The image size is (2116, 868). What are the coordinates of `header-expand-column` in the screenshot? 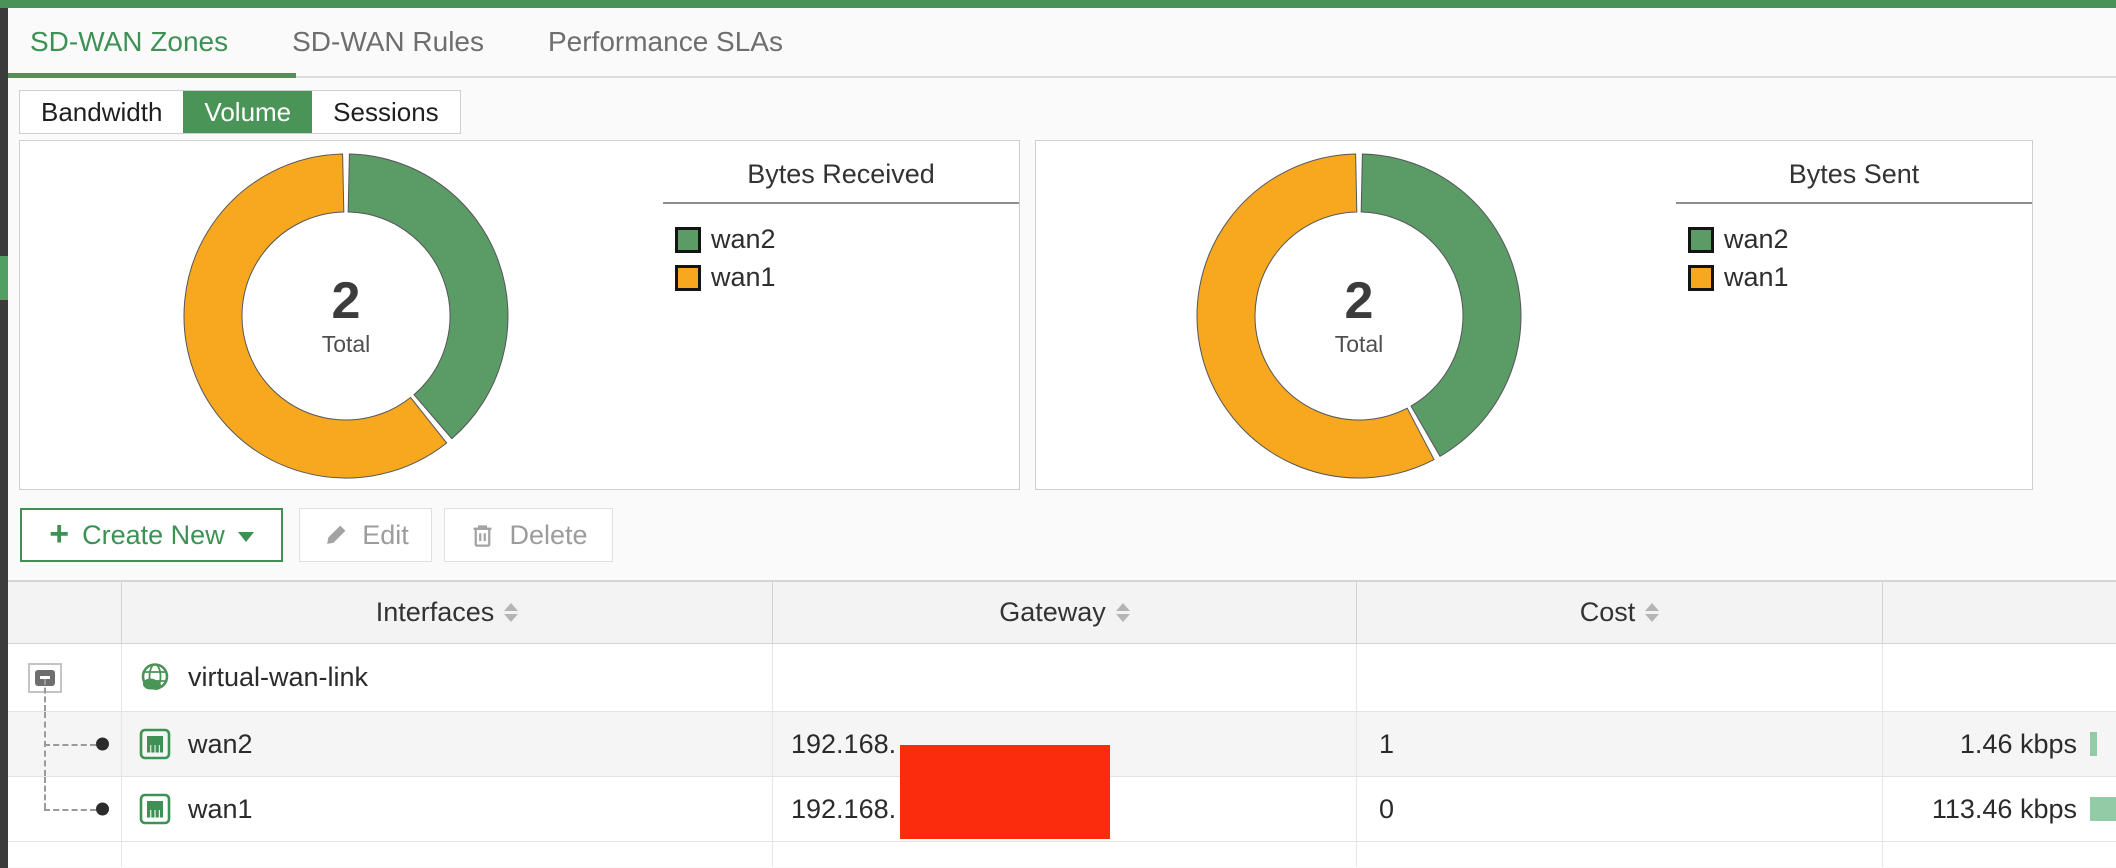 It's located at (65, 612).